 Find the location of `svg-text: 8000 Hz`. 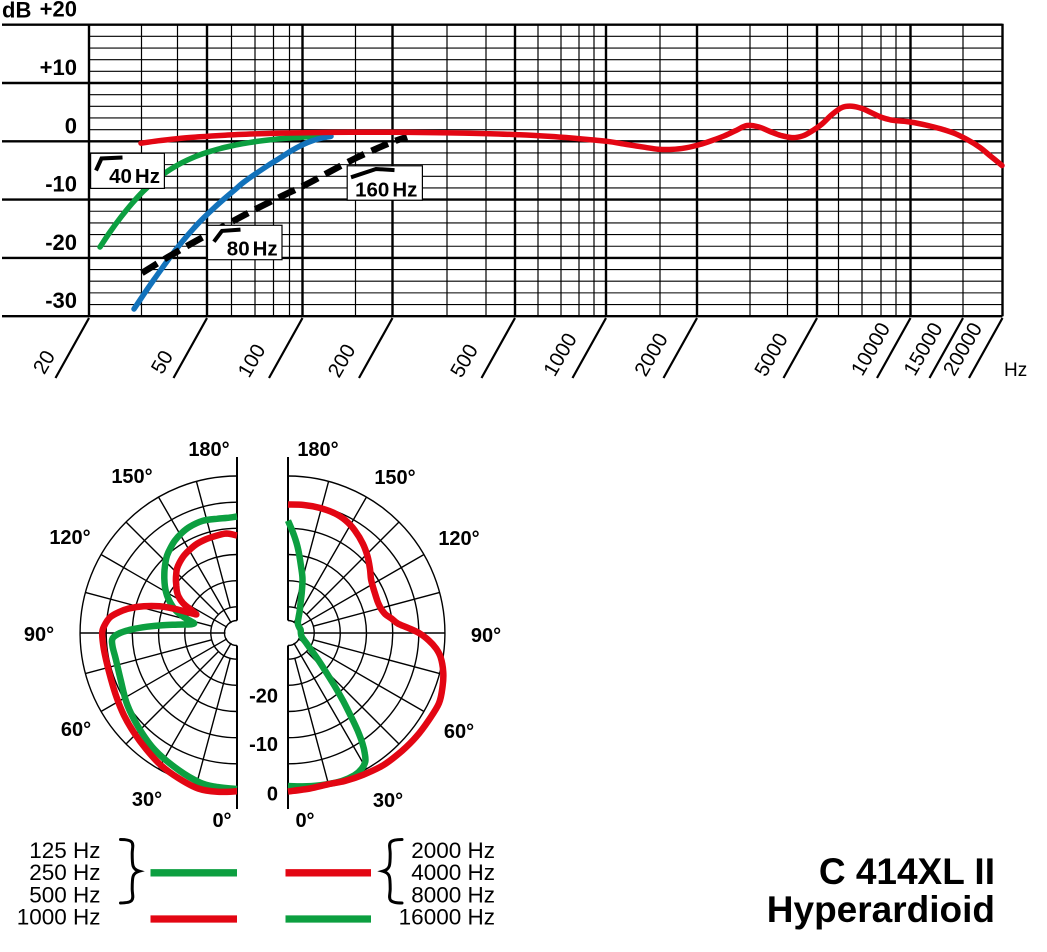

svg-text: 8000 Hz is located at coordinates (453, 894).